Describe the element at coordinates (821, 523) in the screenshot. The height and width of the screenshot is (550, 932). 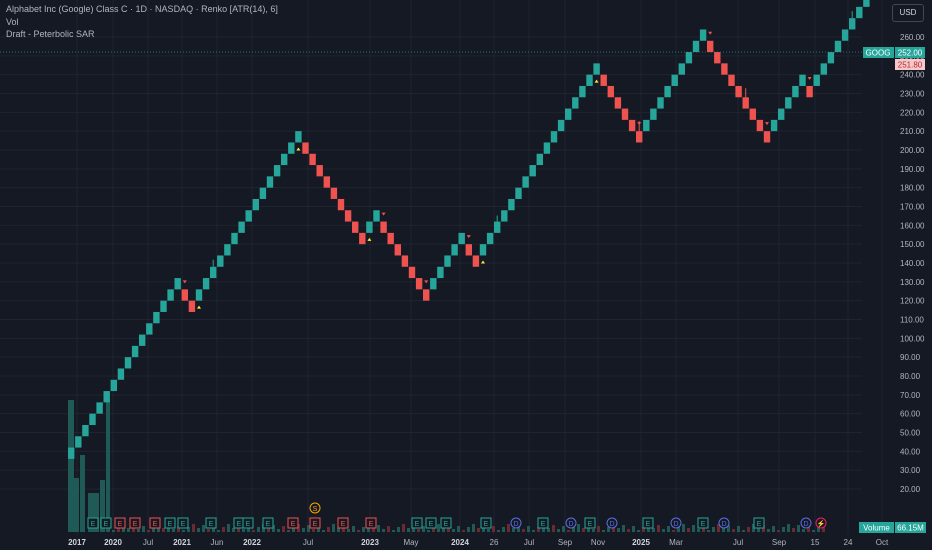
I see `flash-marker` at that location.